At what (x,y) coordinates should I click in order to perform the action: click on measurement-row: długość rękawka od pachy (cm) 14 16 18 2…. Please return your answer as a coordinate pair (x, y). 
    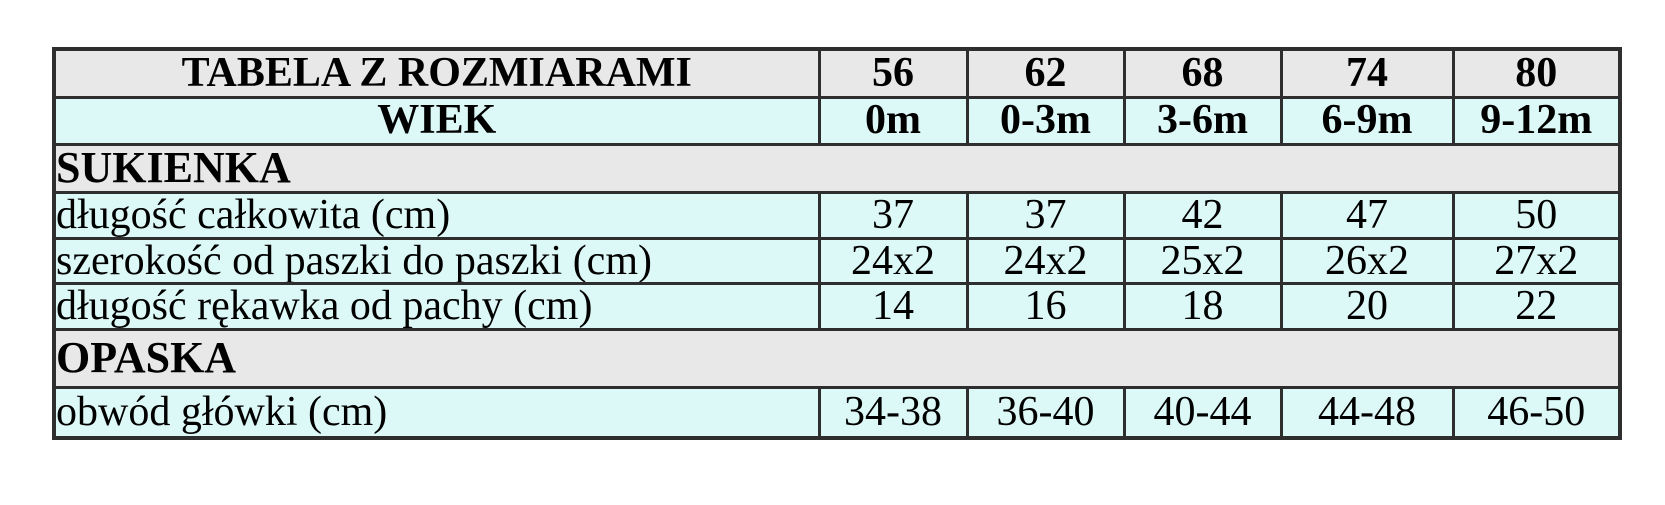
    Looking at the image, I should click on (837, 307).